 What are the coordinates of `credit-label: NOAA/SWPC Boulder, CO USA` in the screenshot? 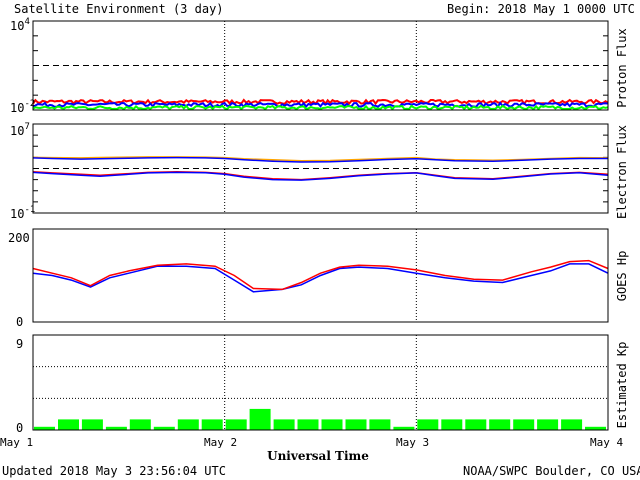 It's located at (551, 471).